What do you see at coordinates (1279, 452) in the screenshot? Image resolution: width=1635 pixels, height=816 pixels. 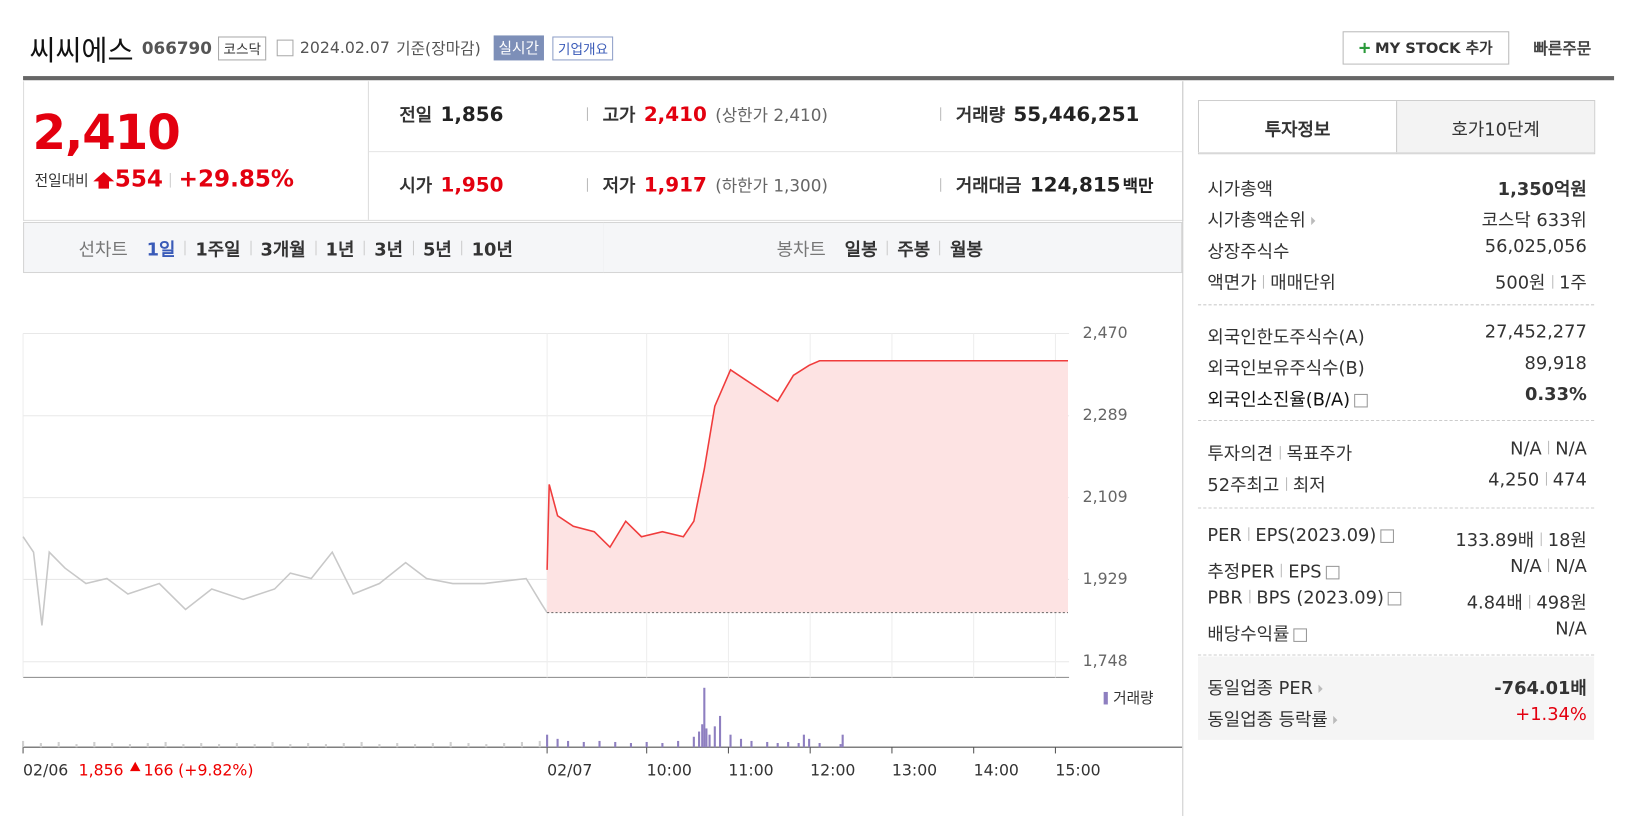 I see `info-label: 투자의견 목표주가` at bounding box center [1279, 452].